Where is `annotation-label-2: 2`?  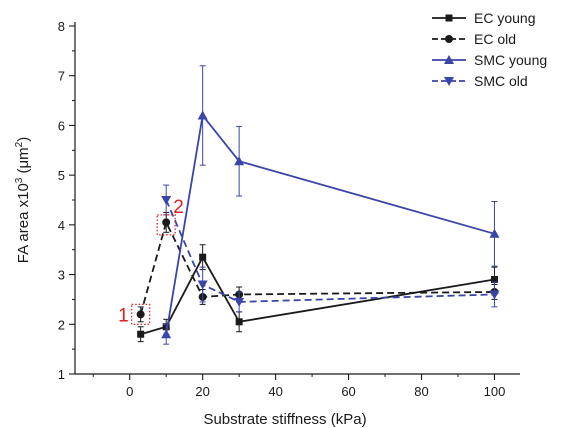 annotation-label-2: 2 is located at coordinates (178, 207).